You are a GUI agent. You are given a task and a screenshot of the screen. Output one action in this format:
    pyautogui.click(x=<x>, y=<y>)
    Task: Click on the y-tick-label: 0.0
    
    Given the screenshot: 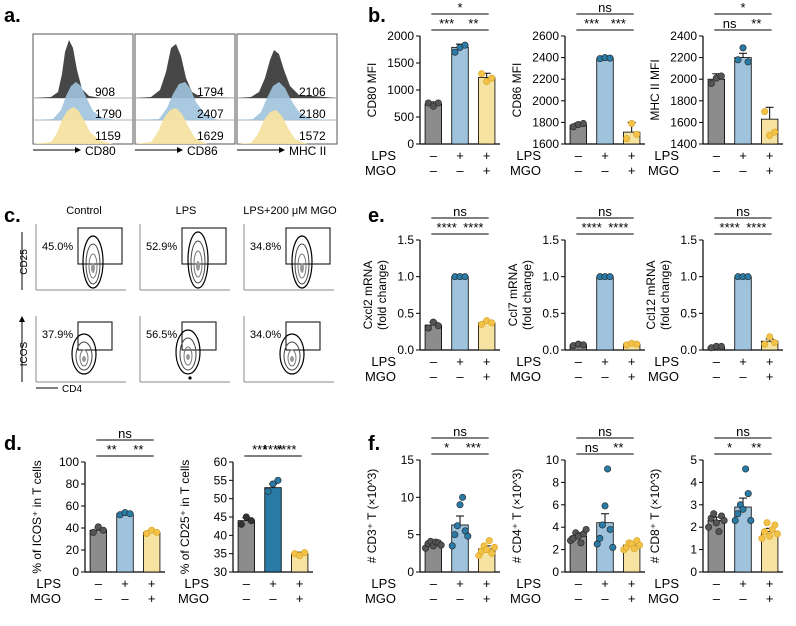 What is the action you would take?
    pyautogui.click(x=550, y=350)
    